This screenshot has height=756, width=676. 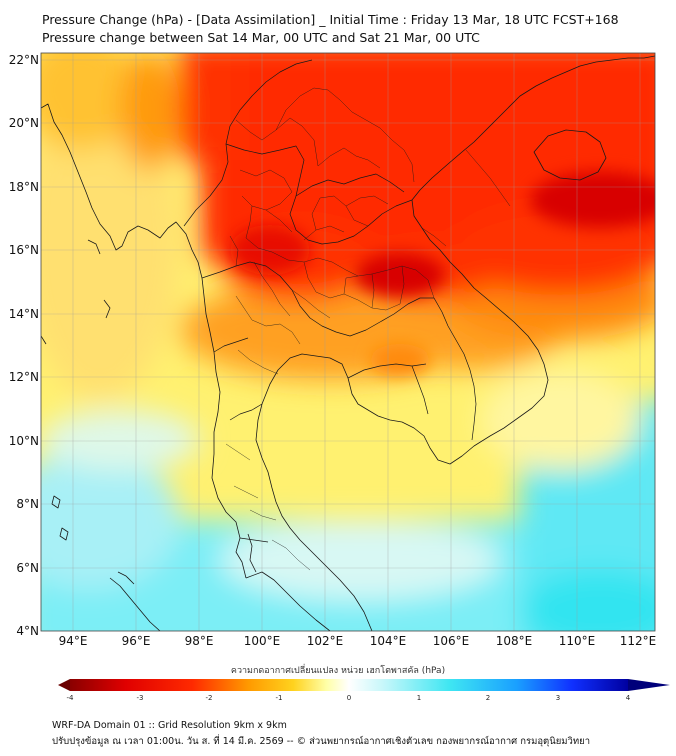 I want to click on colorbar-tick-label: 3, so click(x=558, y=698).